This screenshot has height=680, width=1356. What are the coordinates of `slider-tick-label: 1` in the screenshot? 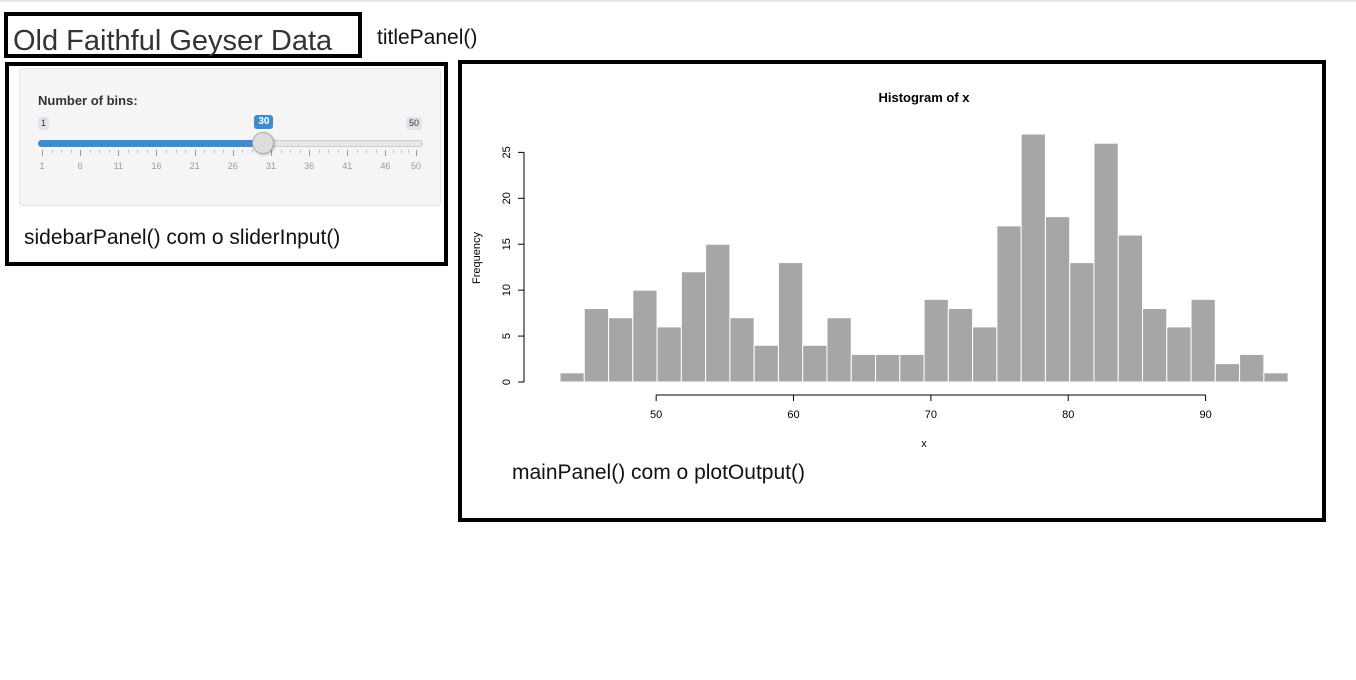 It's located at (42, 166).